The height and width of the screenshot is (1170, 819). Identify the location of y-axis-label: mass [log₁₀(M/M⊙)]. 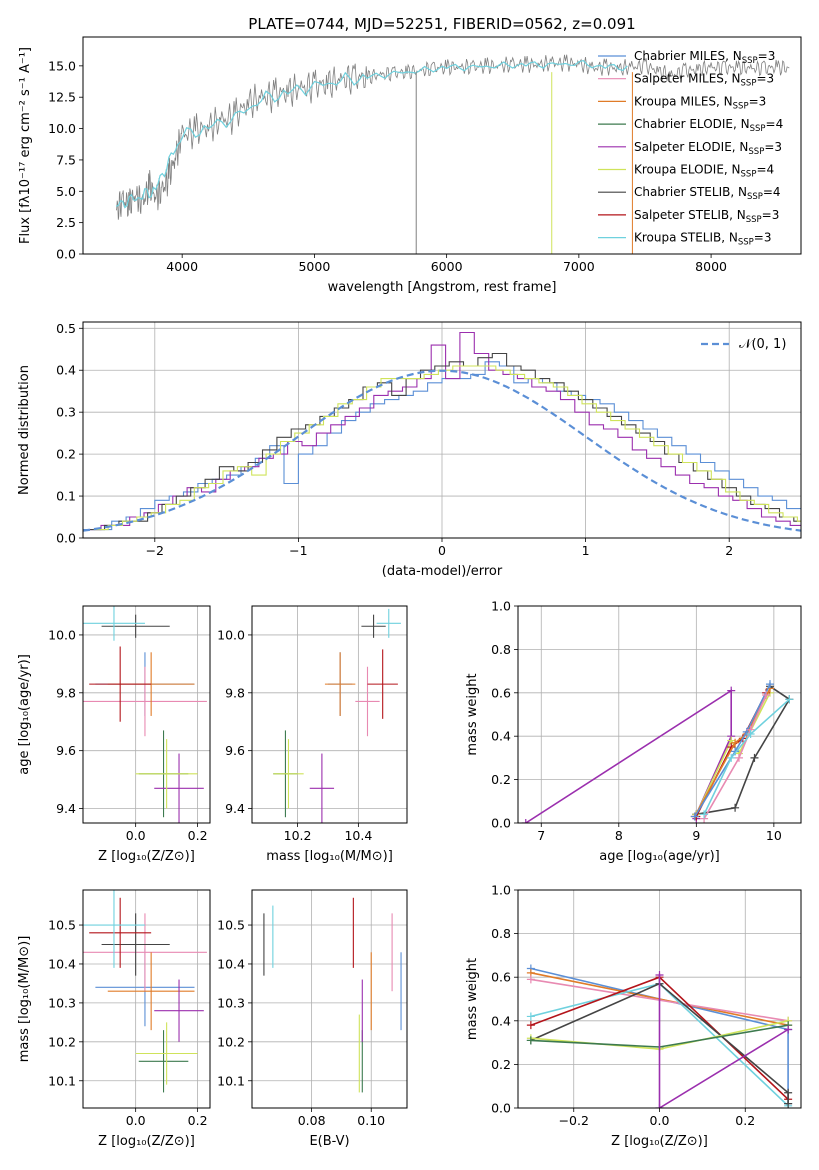
(24, 999).